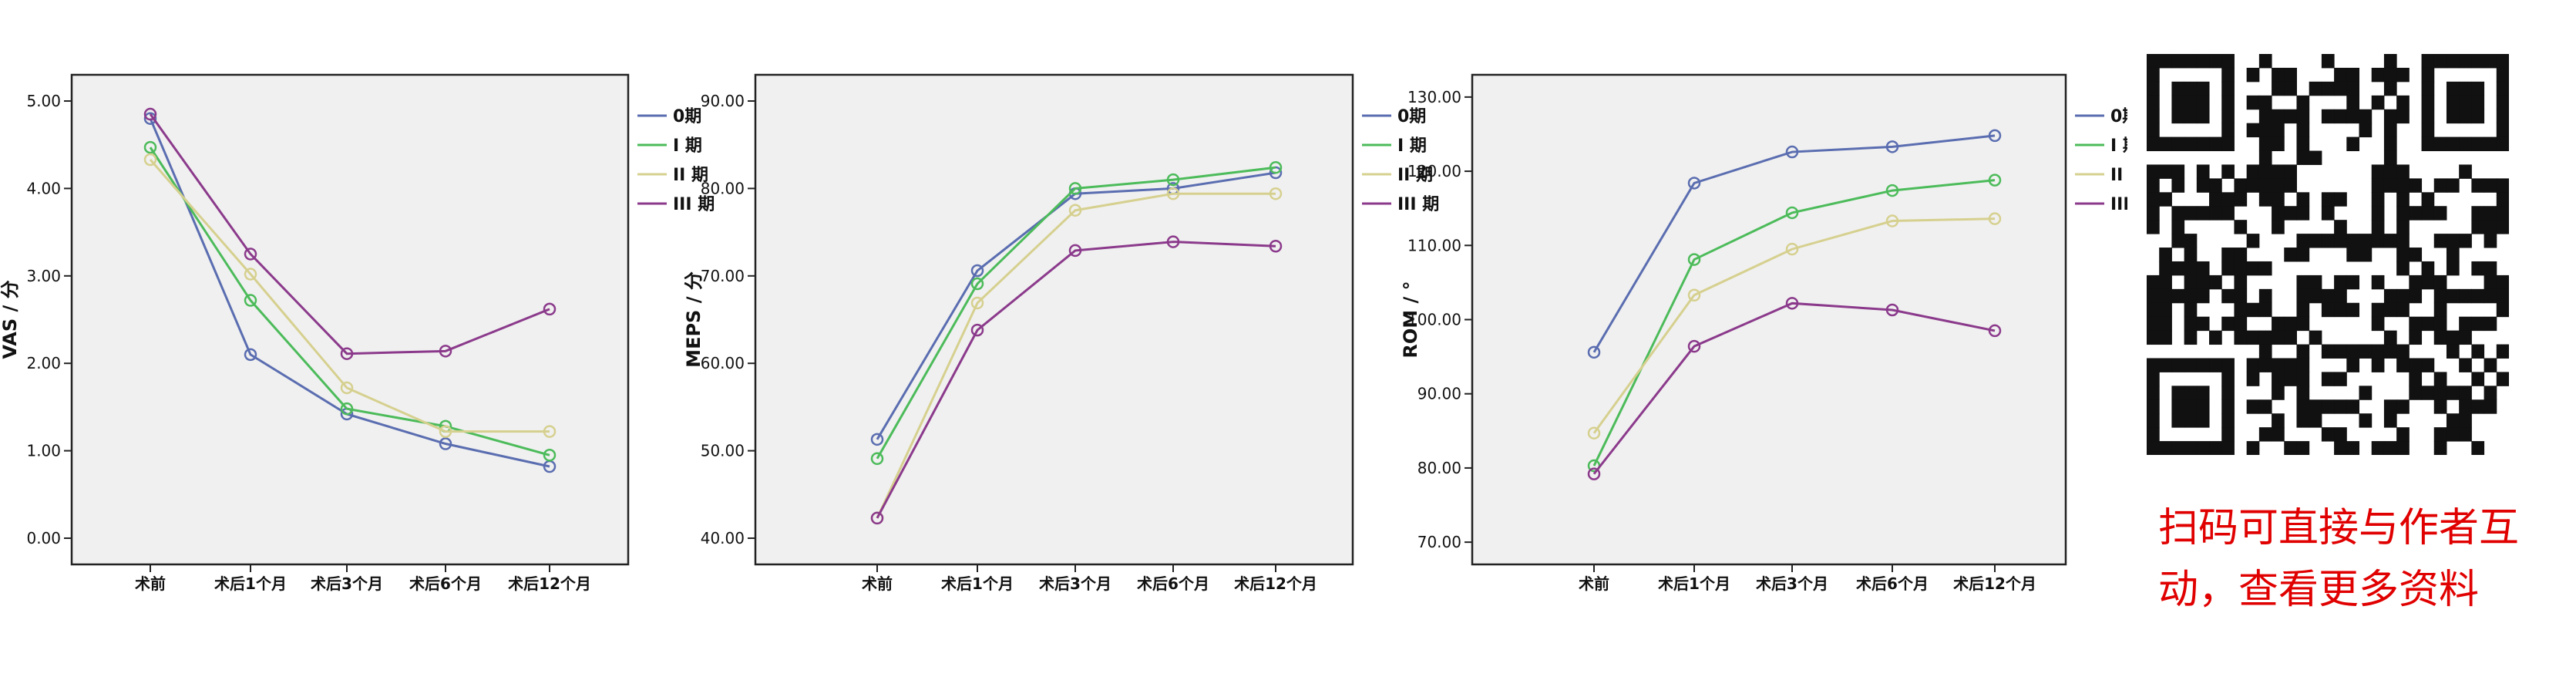  Describe the element at coordinates (1434, 171) in the screenshot. I see `y-tick-label: 120.00` at that location.